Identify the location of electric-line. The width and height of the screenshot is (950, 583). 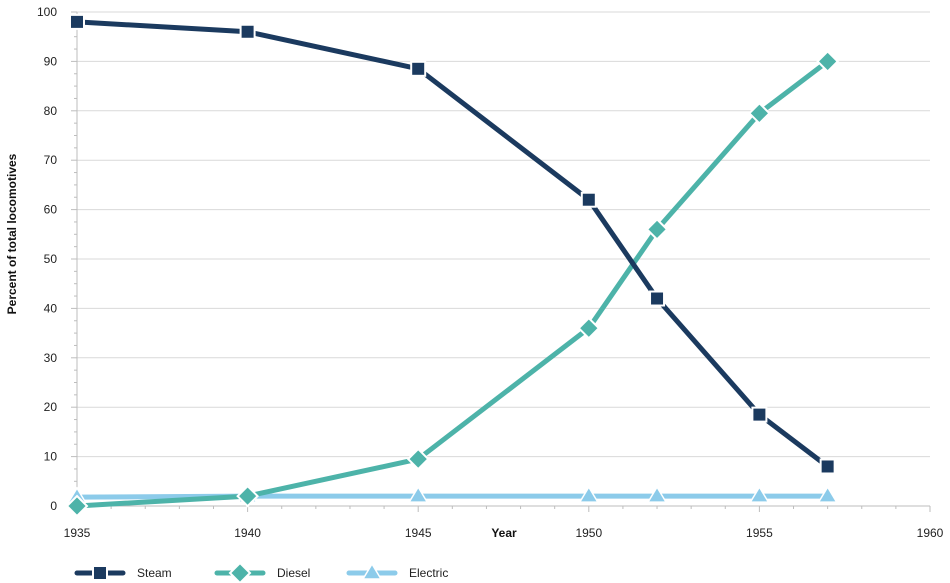
(452, 496).